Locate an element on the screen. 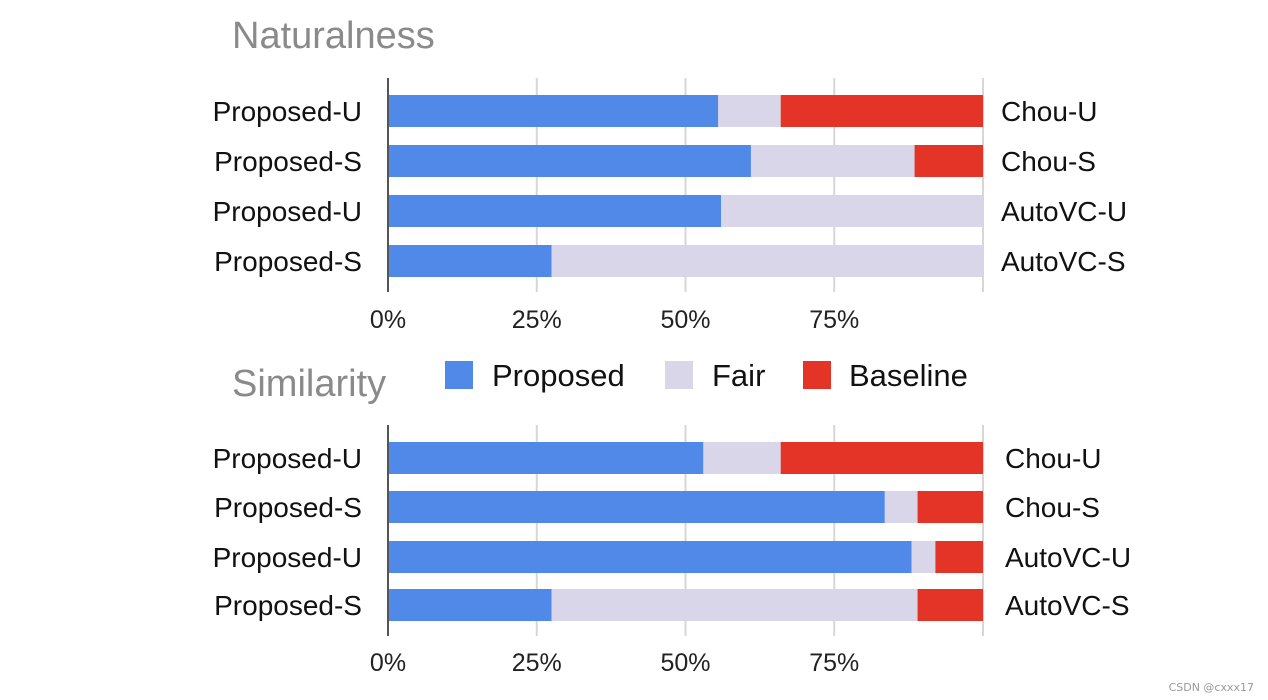 This screenshot has width=1268, height=700. similarity-right-label-3: AutoVC-S is located at coordinates (1067, 605).